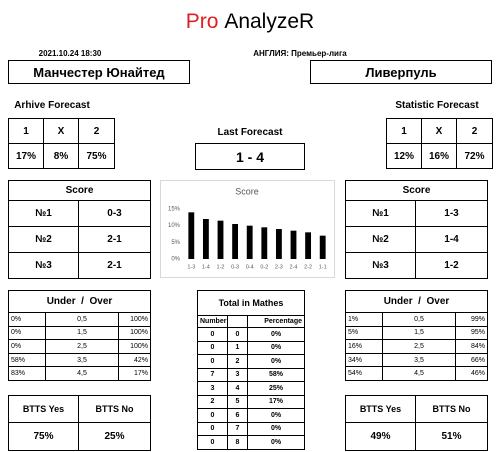 The height and width of the screenshot is (452, 500). What do you see at coordinates (471, 360) in the screenshot?
I see `over-value: 66%` at bounding box center [471, 360].